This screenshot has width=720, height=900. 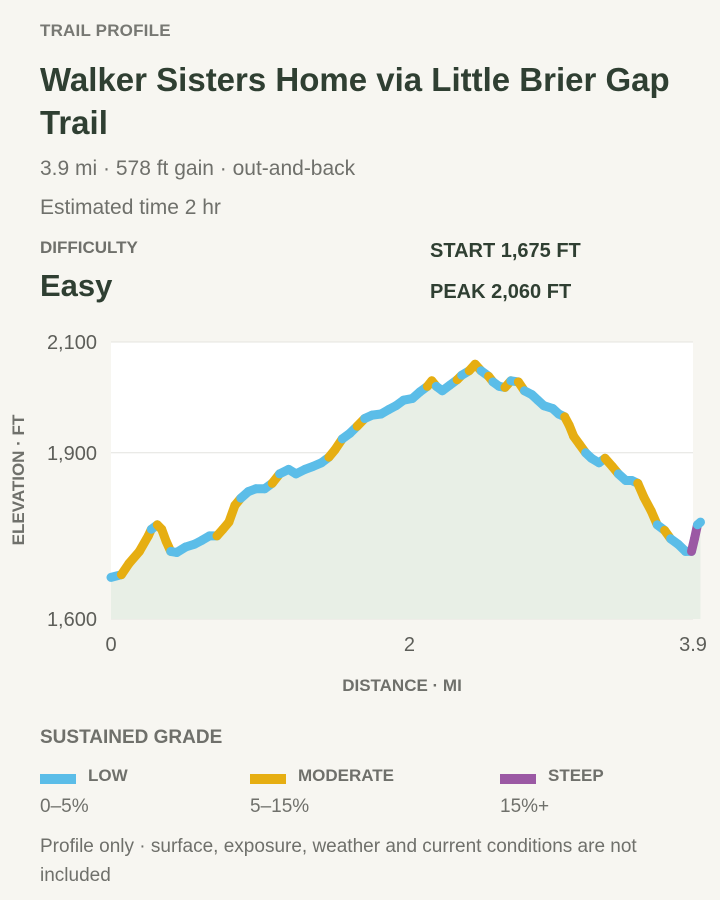 What do you see at coordinates (76, 285) in the screenshot?
I see `difficulty-value: Easy` at bounding box center [76, 285].